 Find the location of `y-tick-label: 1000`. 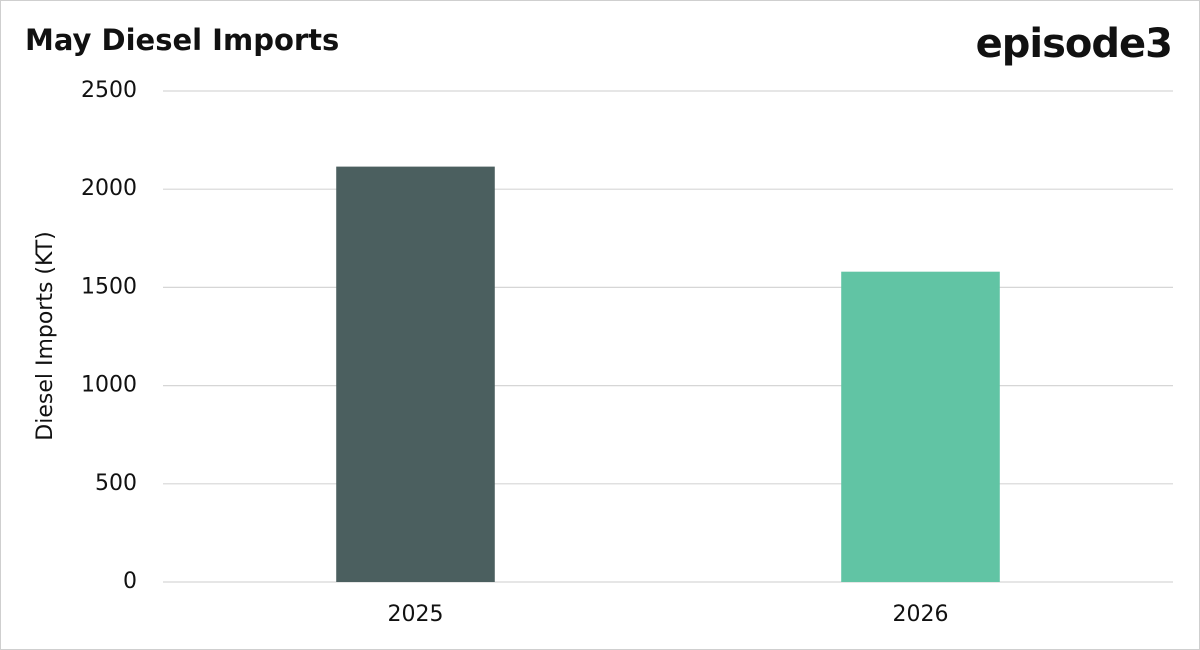

y-tick-label: 1000 is located at coordinates (109, 385).